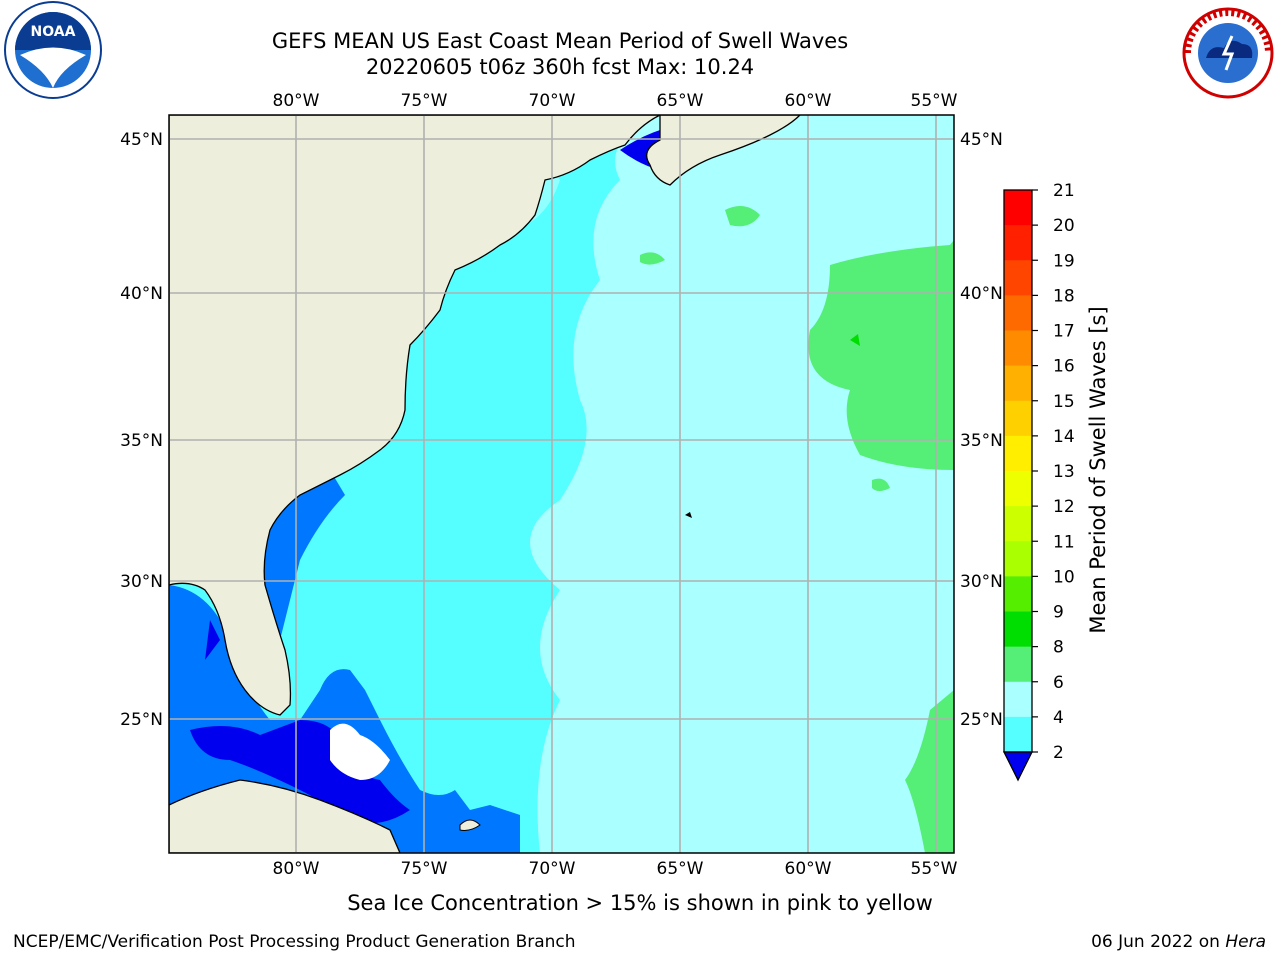 Image resolution: width=1280 pixels, height=960 pixels. What do you see at coordinates (1228, 53) in the screenshot?
I see `national-weather-service-logo` at bounding box center [1228, 53].